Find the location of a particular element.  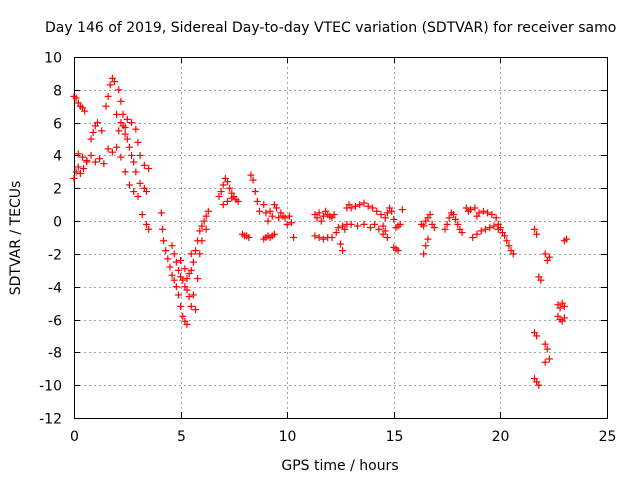

y-tick-label: -8 is located at coordinates (55, 354).